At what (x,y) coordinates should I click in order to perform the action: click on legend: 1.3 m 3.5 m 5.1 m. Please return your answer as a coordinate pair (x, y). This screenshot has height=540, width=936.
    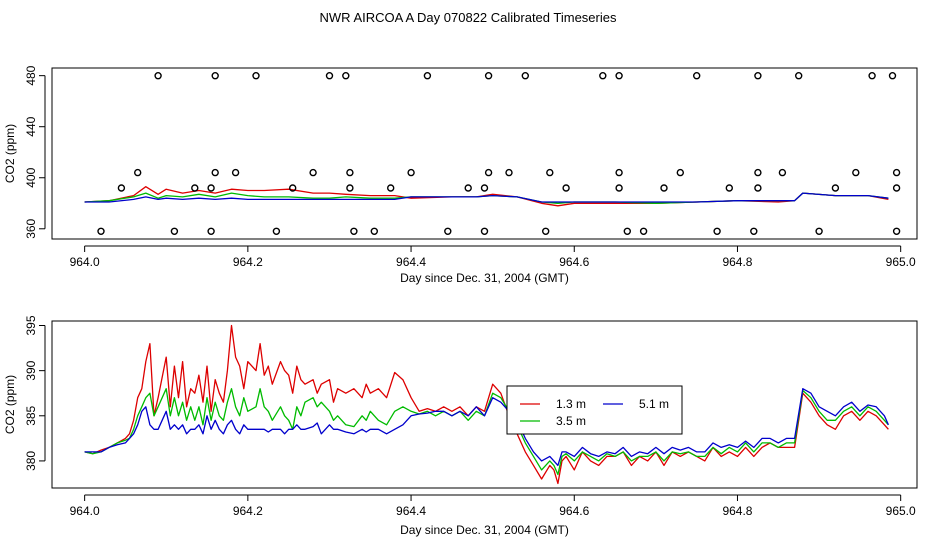
    Looking at the image, I should click on (594, 410).